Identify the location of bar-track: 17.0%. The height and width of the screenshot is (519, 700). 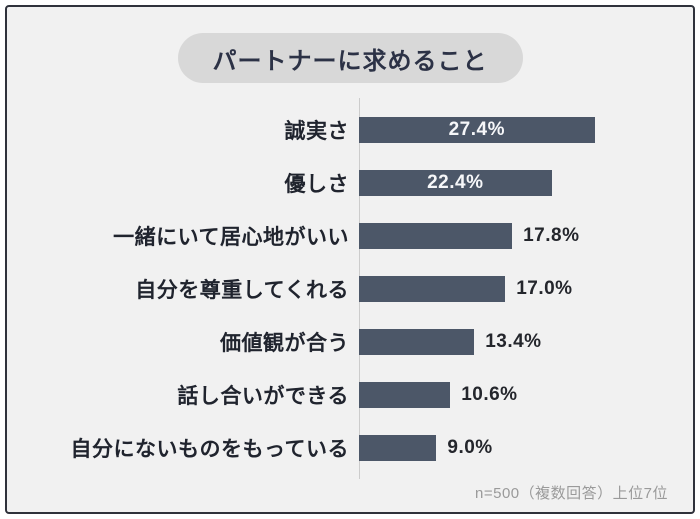
(526, 288).